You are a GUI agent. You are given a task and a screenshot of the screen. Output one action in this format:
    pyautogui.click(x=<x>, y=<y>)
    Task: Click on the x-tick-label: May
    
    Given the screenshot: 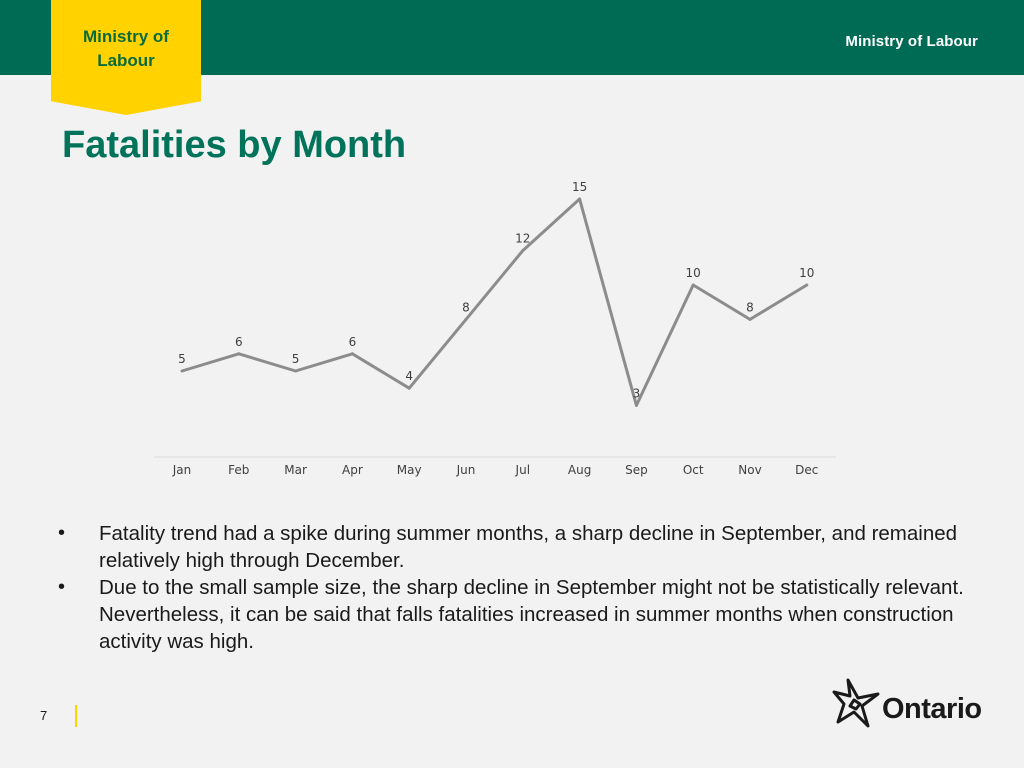 What is the action you would take?
    pyautogui.click(x=409, y=470)
    